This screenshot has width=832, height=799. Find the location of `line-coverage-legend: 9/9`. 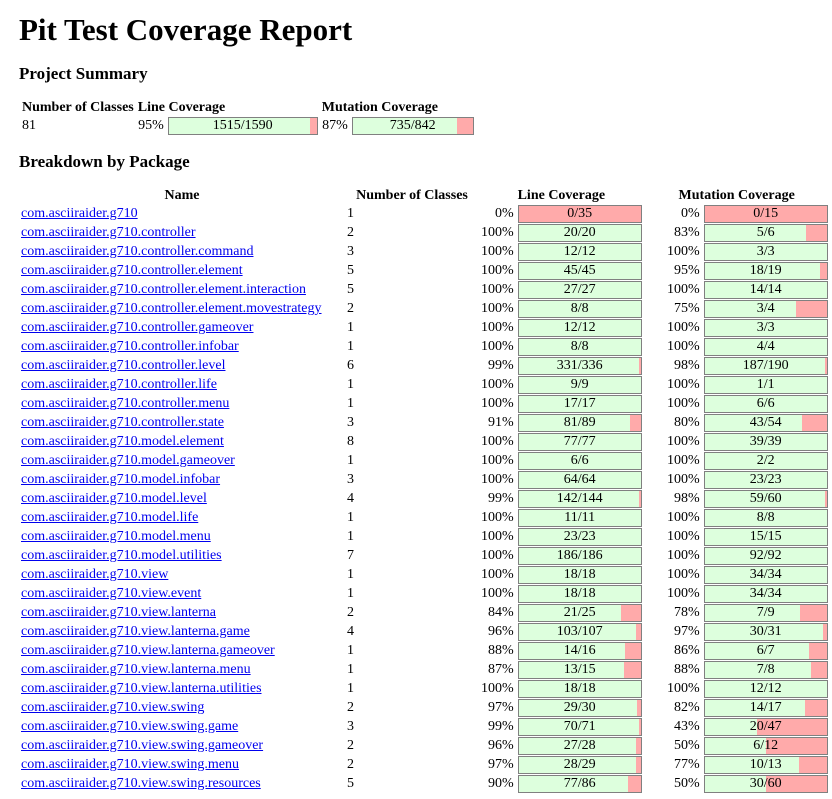

line-coverage-legend: 9/9 is located at coordinates (579, 384).